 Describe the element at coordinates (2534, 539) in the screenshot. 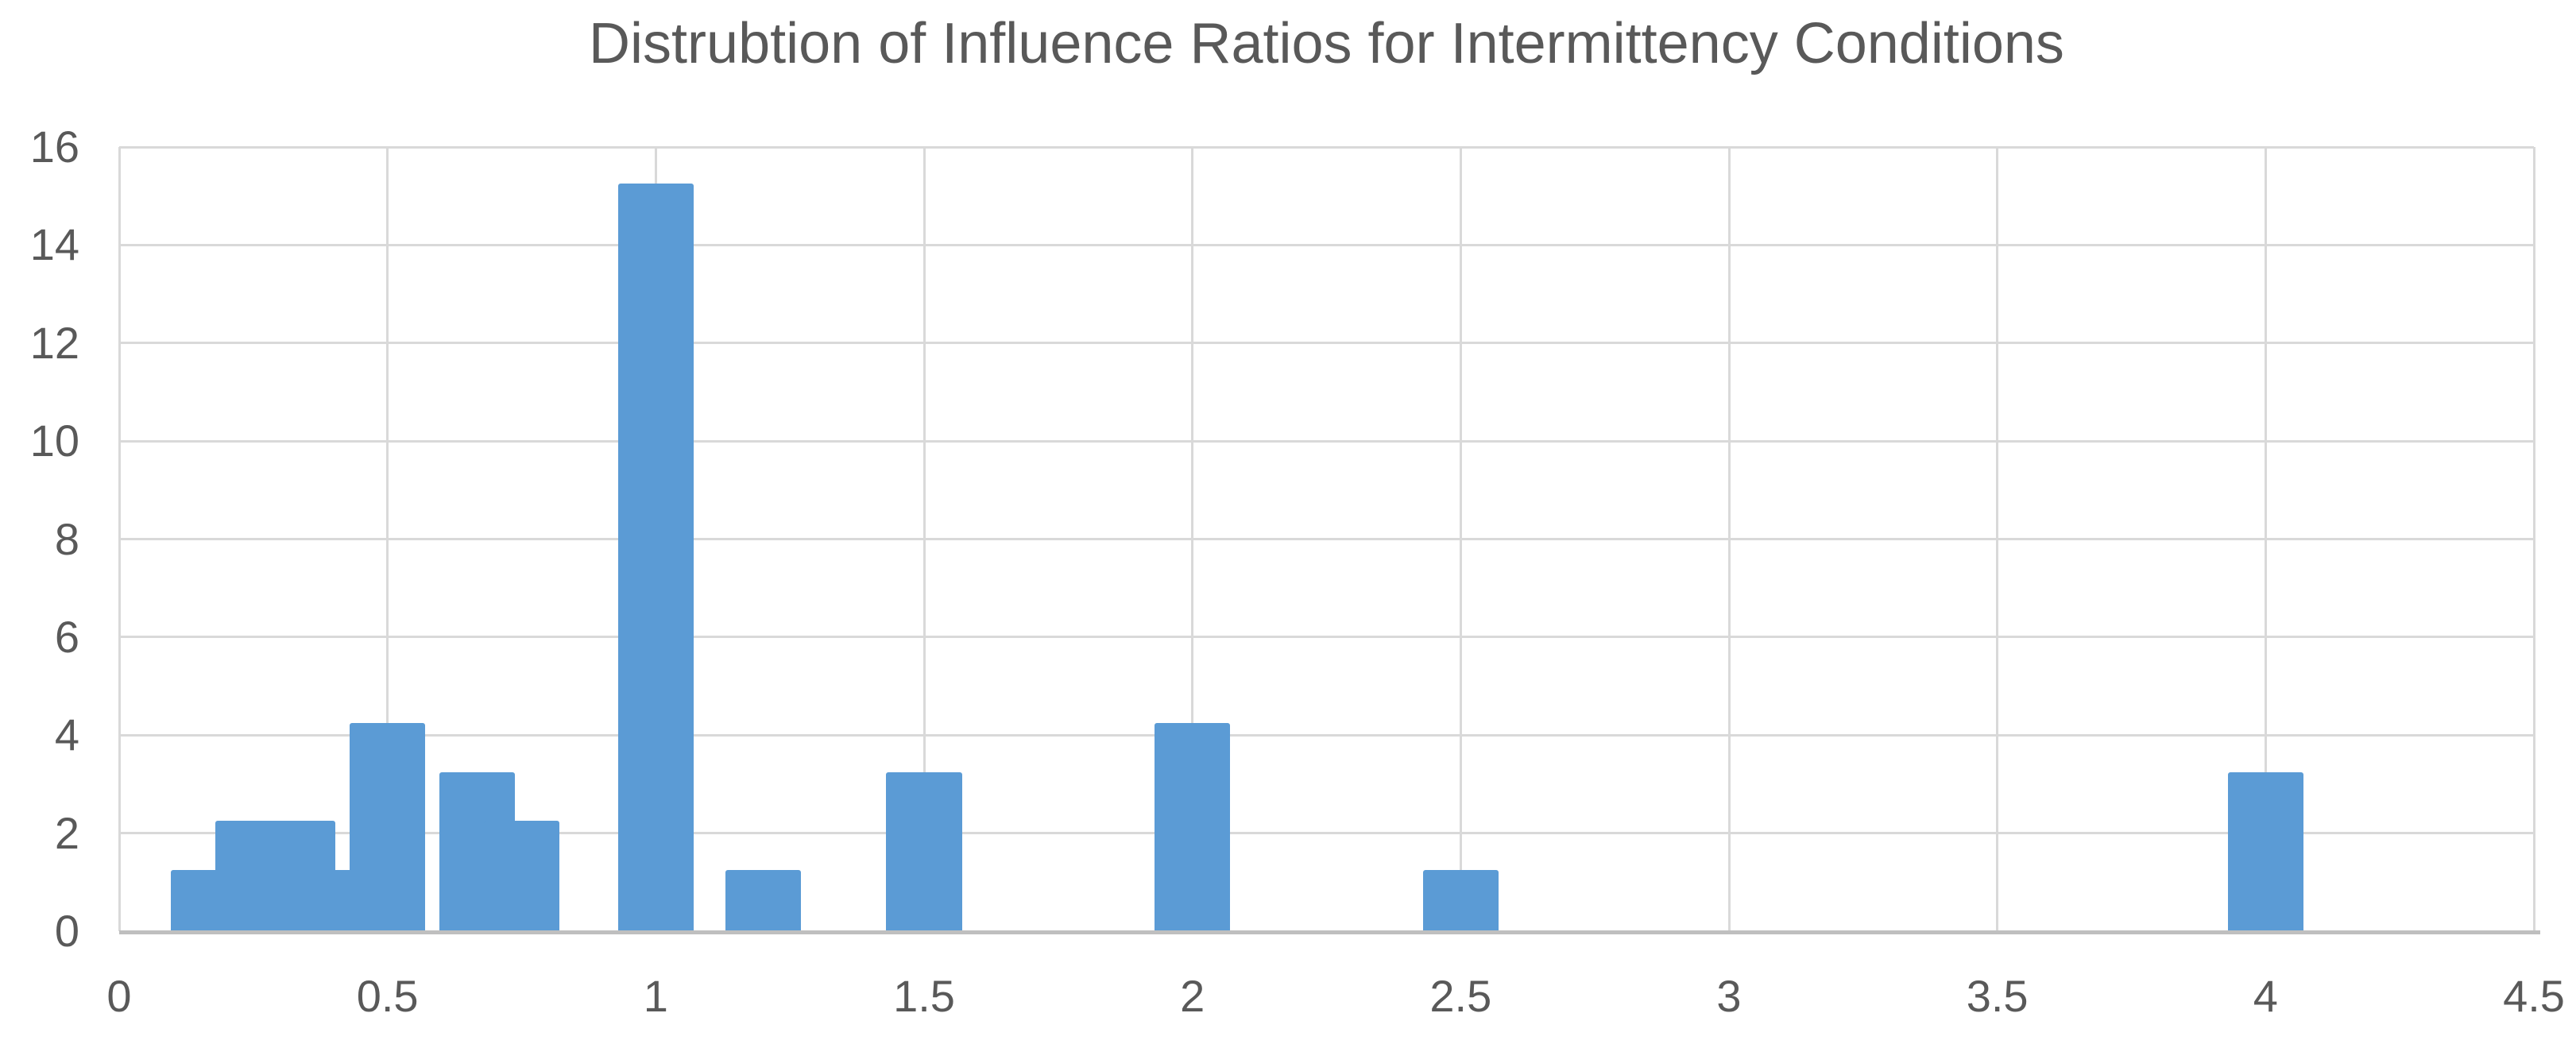

I see `x-gridline` at that location.